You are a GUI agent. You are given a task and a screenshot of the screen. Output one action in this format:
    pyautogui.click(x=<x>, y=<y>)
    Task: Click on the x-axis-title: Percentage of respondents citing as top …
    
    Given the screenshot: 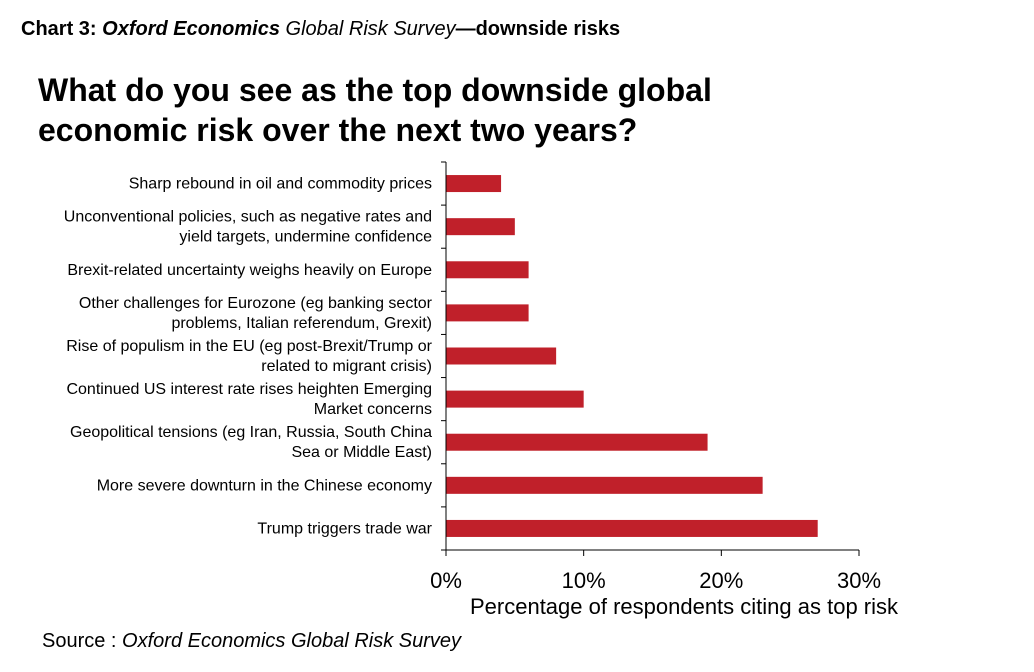 What is the action you would take?
    pyautogui.click(x=684, y=606)
    